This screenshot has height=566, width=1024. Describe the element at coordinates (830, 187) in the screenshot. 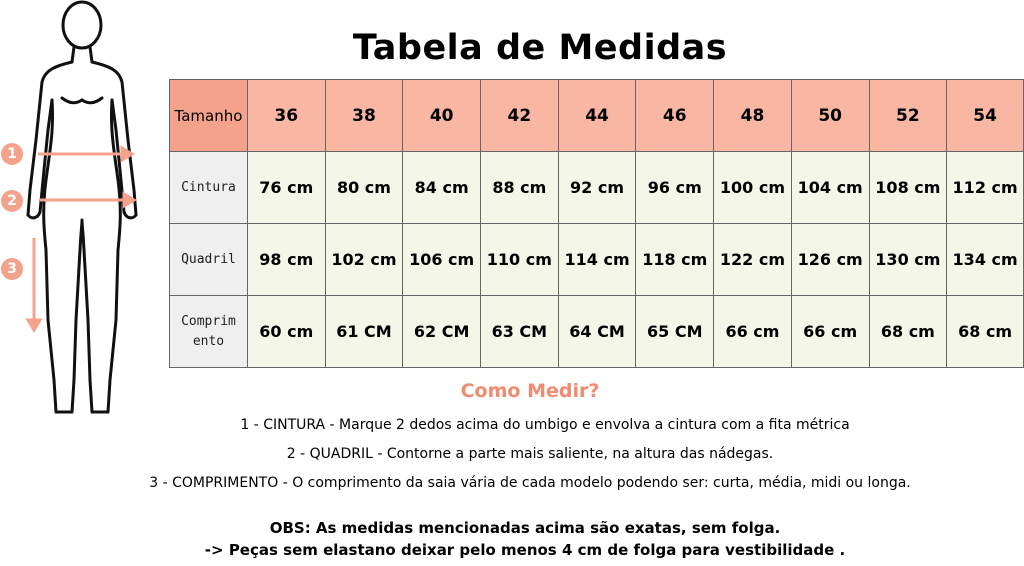

I see `table-cell: 104 cm` at that location.